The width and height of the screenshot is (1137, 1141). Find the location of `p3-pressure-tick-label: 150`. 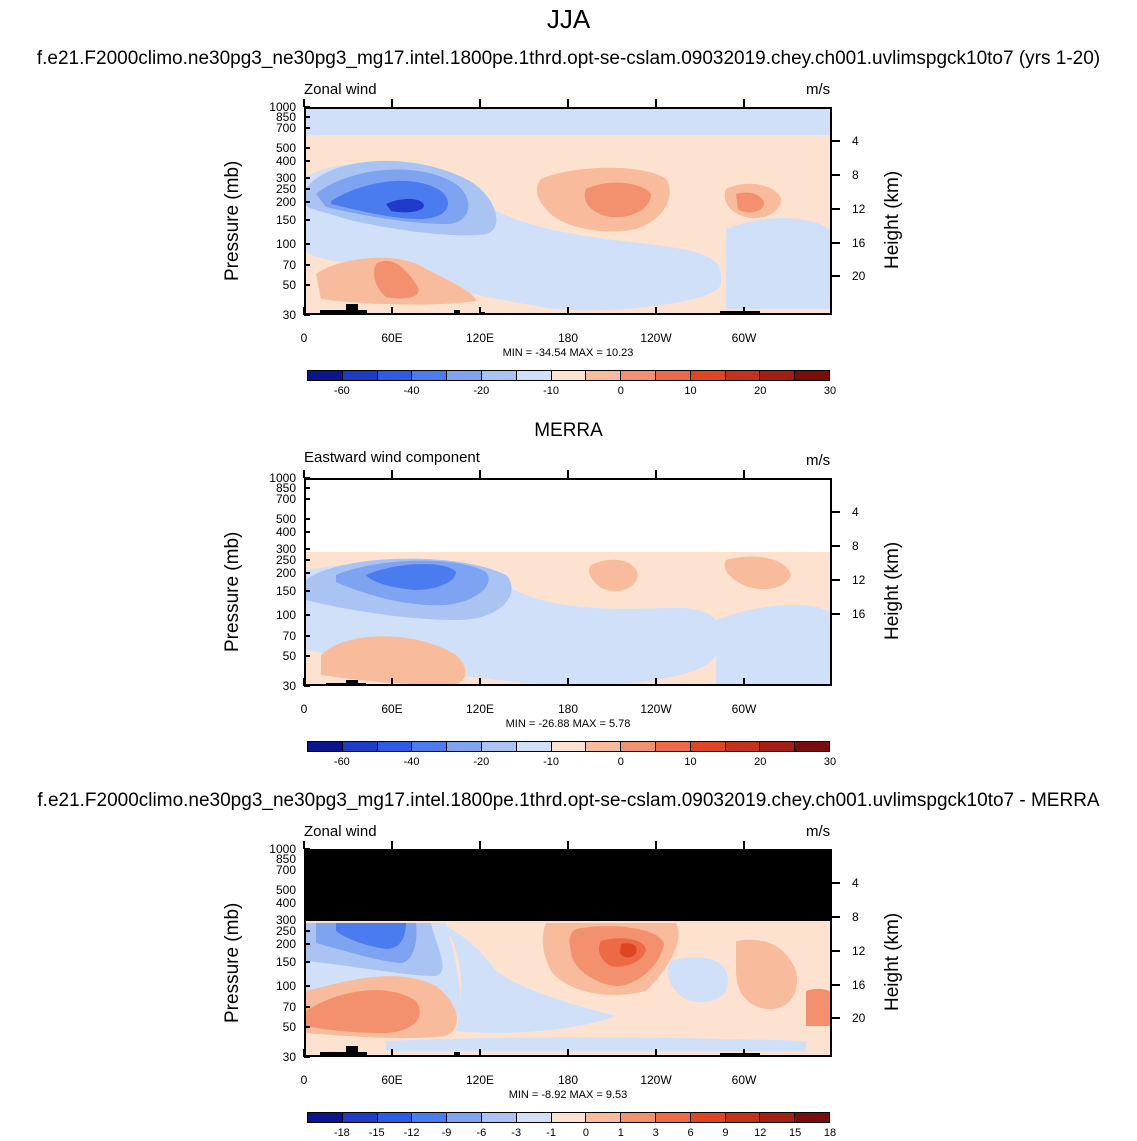

p3-pressure-tick-label: 150 is located at coordinates (285, 961).